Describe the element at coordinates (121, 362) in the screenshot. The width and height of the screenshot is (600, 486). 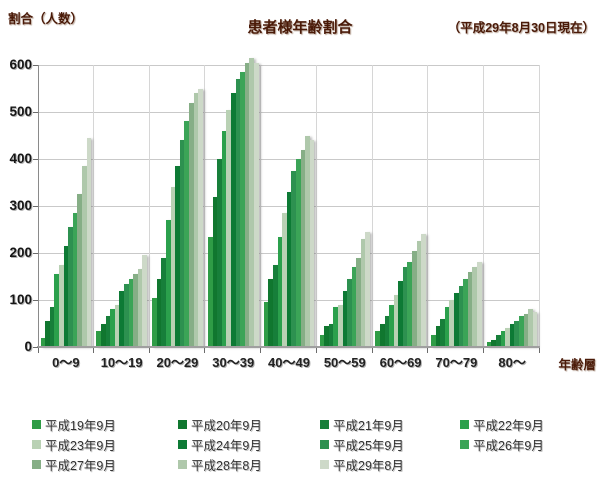
I see `x-tick-label: 10〜19` at that location.